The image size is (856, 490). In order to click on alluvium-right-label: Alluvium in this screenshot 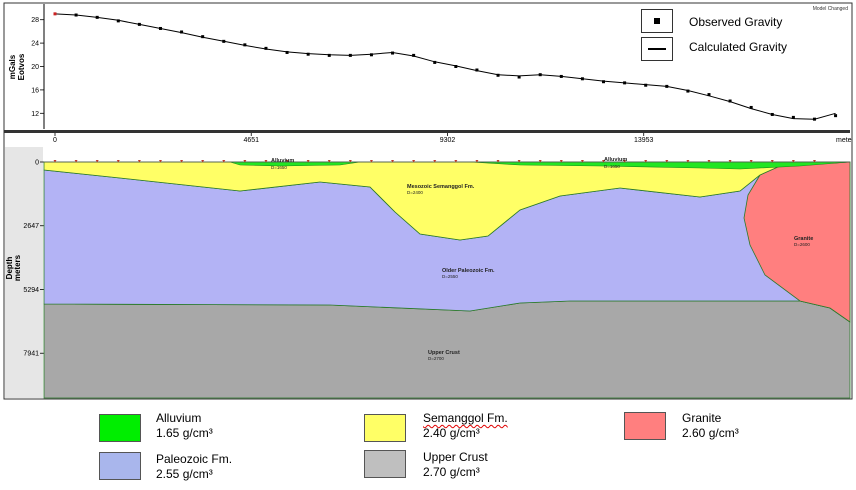, I will do `click(615, 160)`.